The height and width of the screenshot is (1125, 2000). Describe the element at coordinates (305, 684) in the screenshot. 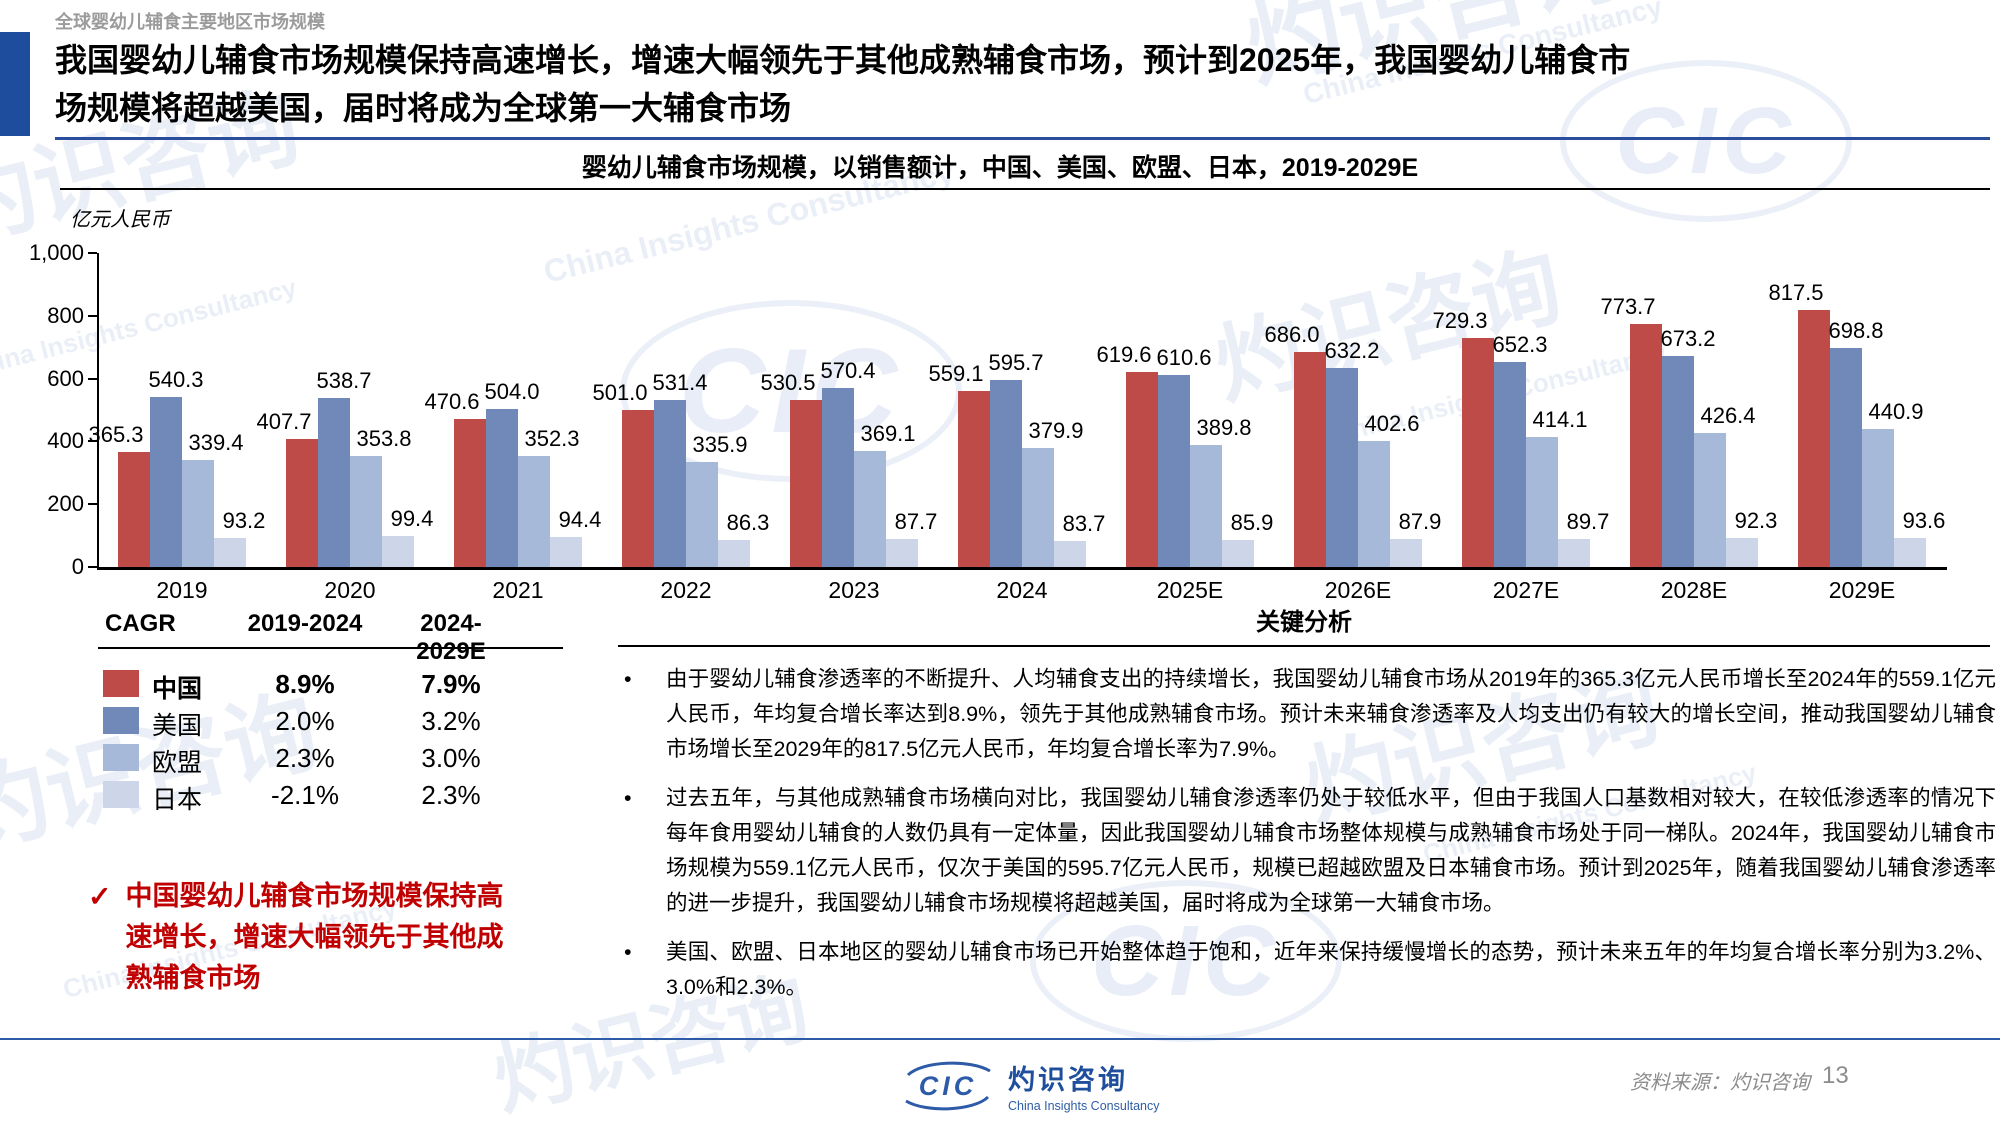

I see `cagr-value-2019-2024: 8.9%` at that location.